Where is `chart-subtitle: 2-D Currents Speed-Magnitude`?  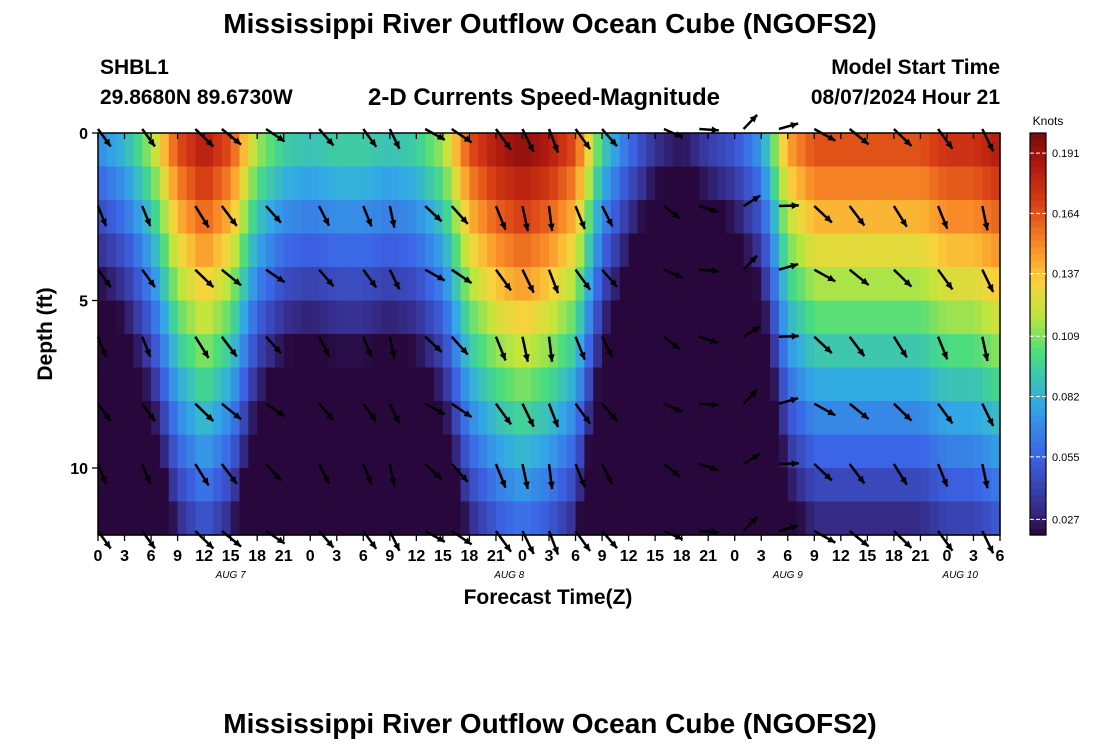
chart-subtitle: 2-D Currents Speed-Magnitude is located at coordinates (544, 97).